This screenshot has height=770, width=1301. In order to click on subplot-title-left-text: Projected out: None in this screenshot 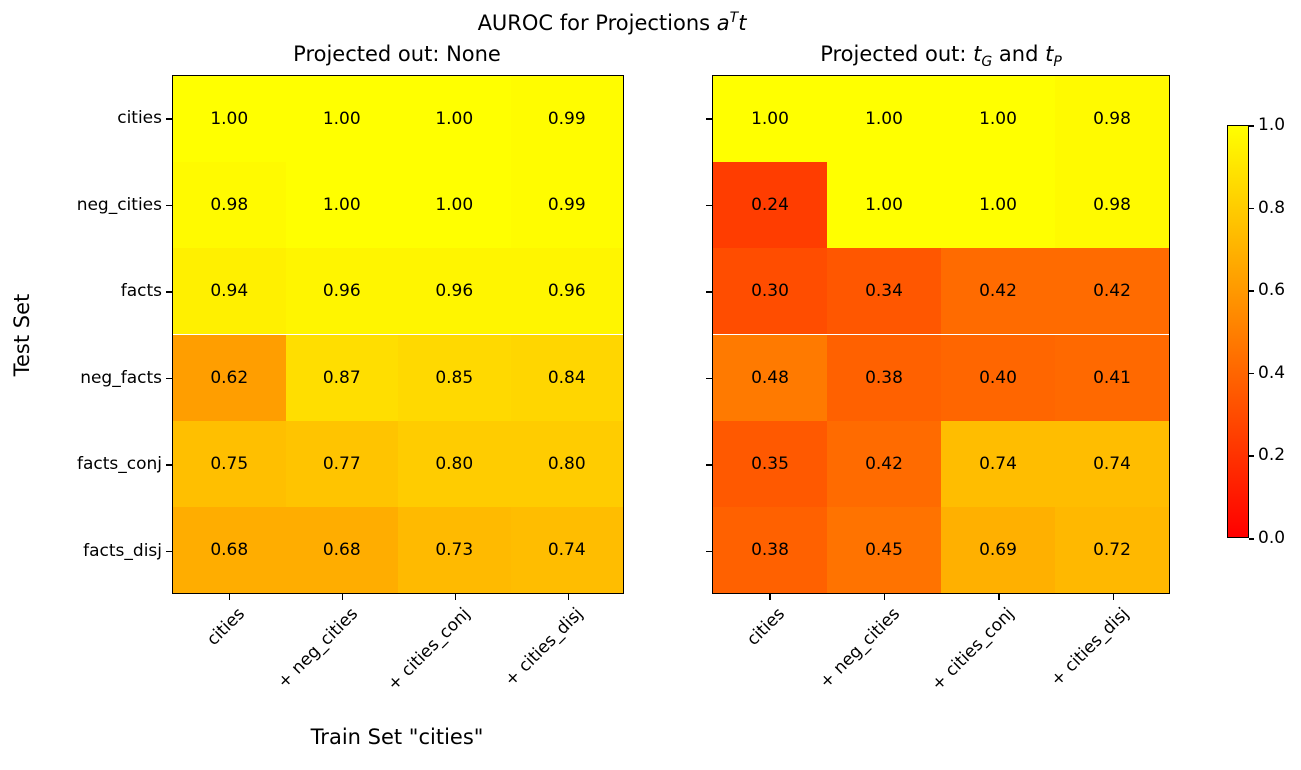, I will do `click(397, 54)`.